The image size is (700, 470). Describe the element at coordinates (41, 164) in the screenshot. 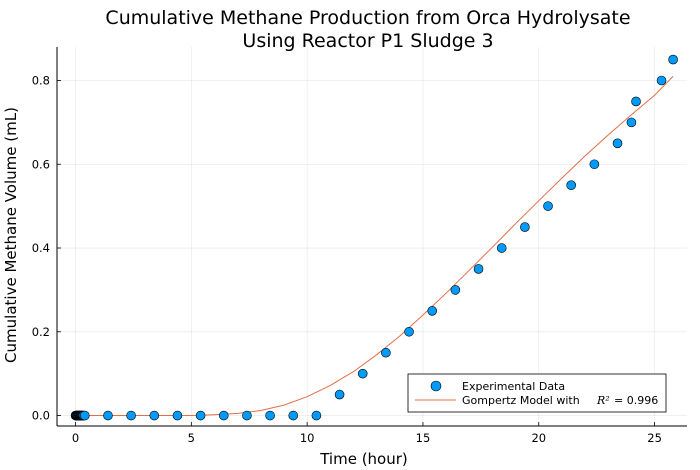

I see `y-tick-label: 0.6` at that location.